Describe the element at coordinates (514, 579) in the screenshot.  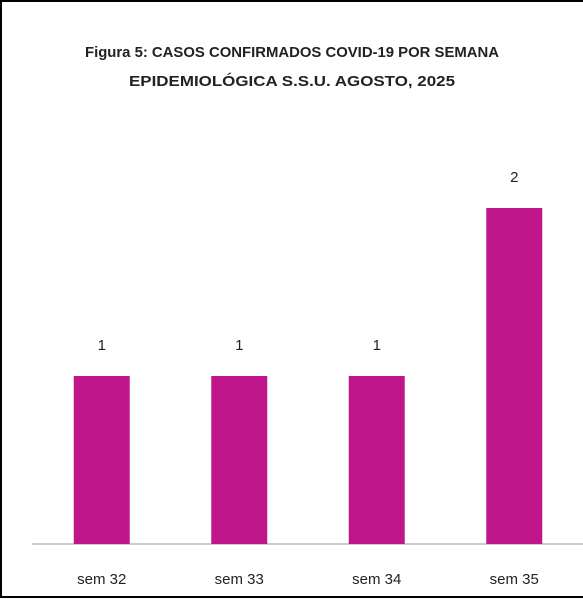
I see `x-tick-label: sem 35` at that location.